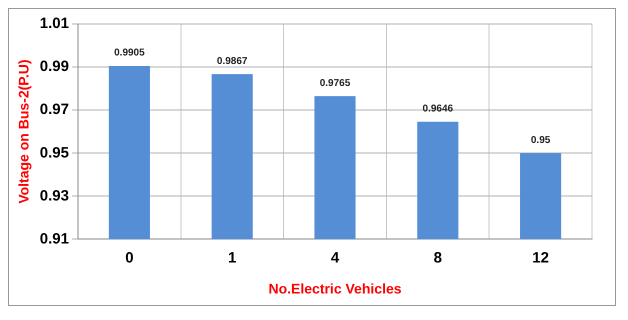 The height and width of the screenshot is (320, 628). Describe the element at coordinates (335, 83) in the screenshot. I see `data-label: 0.9765` at that location.